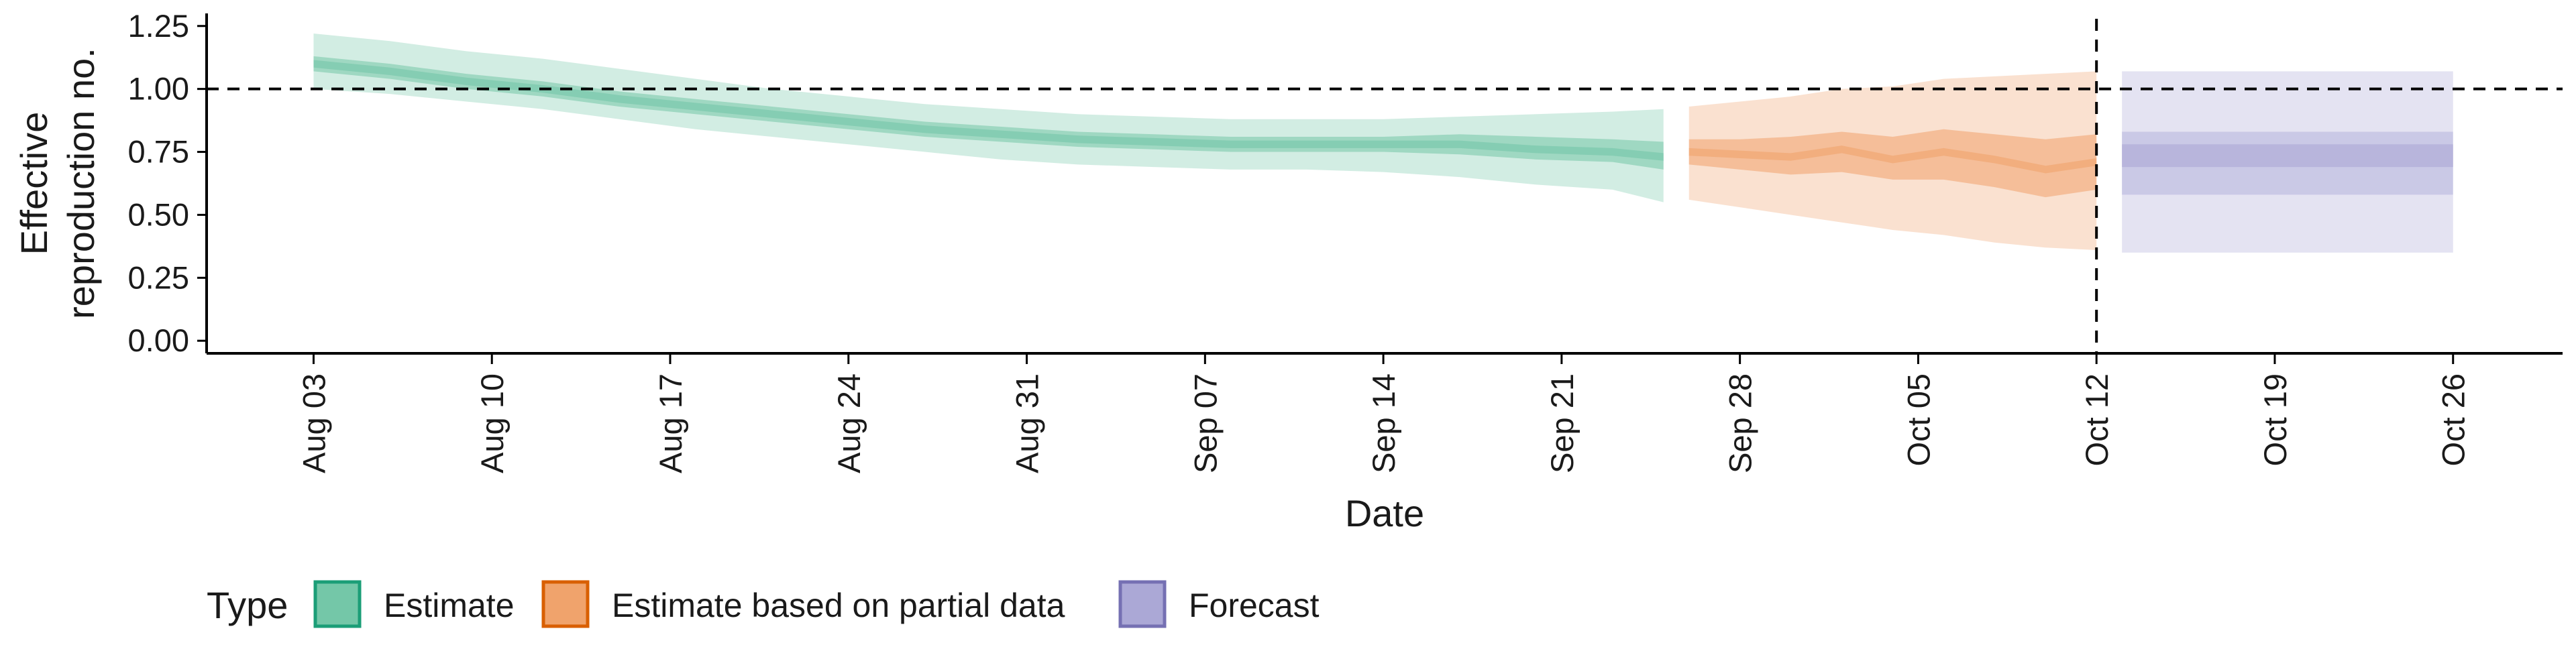 This screenshot has width=2576, height=647. Describe the element at coordinates (2287, 156) in the screenshot. I see `forecast-ci20-band` at that location.